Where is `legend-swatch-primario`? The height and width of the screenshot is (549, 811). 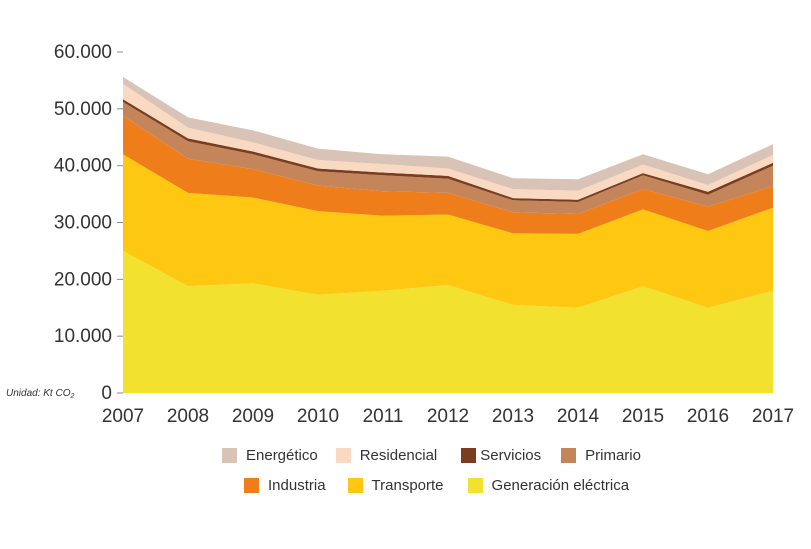 legend-swatch-primario is located at coordinates (569, 455).